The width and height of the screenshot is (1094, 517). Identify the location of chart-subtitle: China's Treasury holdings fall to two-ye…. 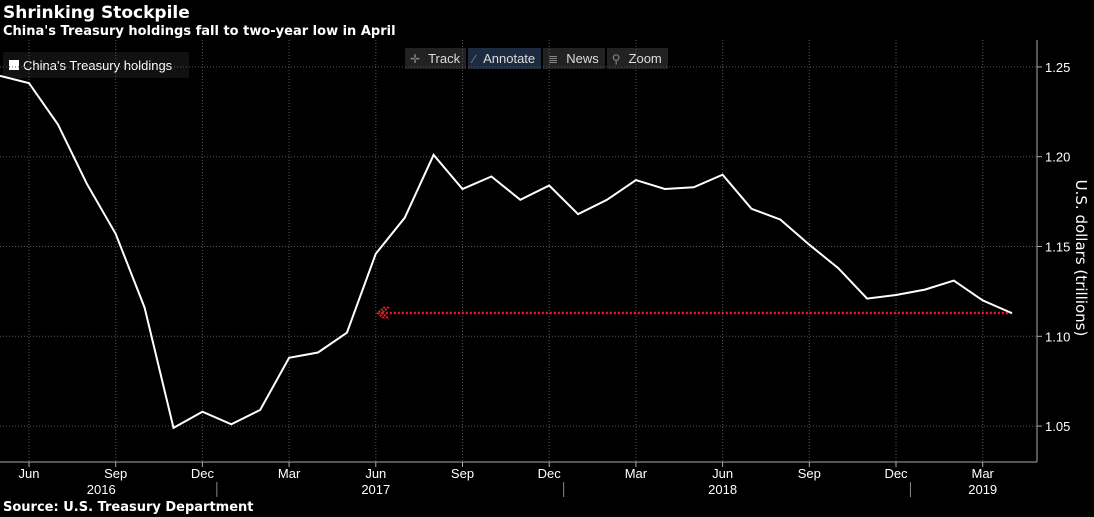
(199, 31).